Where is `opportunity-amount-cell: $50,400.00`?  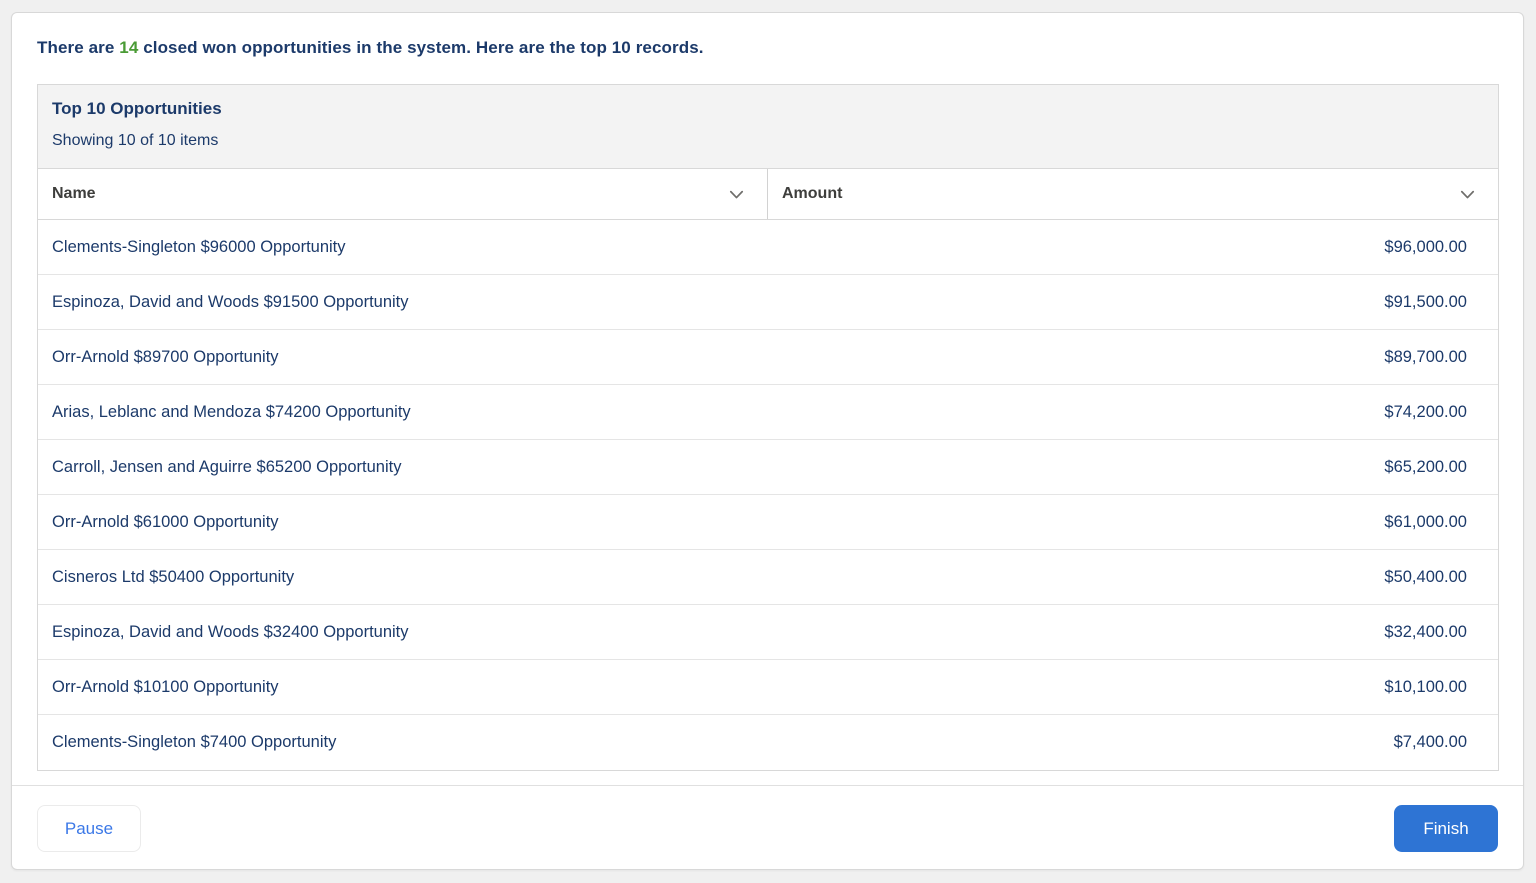
opportunity-amount-cell: $50,400.00 is located at coordinates (1425, 576).